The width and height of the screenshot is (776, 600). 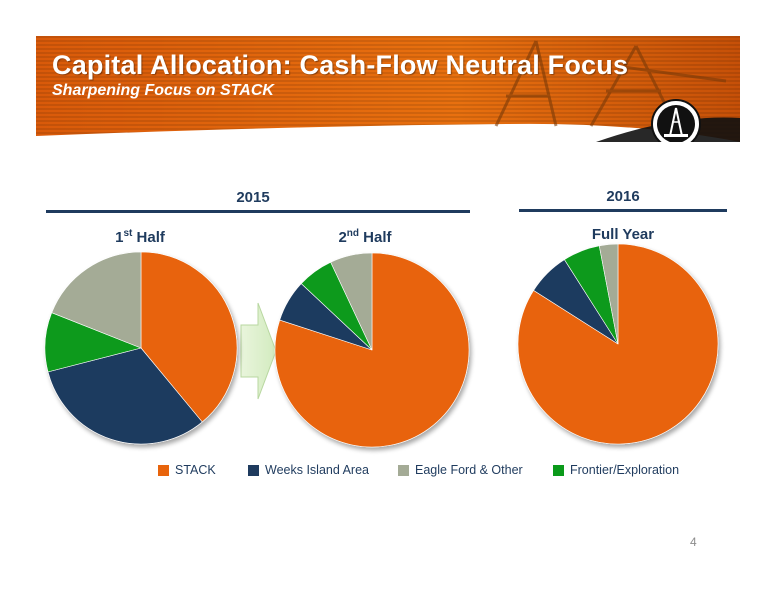 I want to click on legend-label-eagle-ford: Eagle Ford & Other, so click(x=469, y=470).